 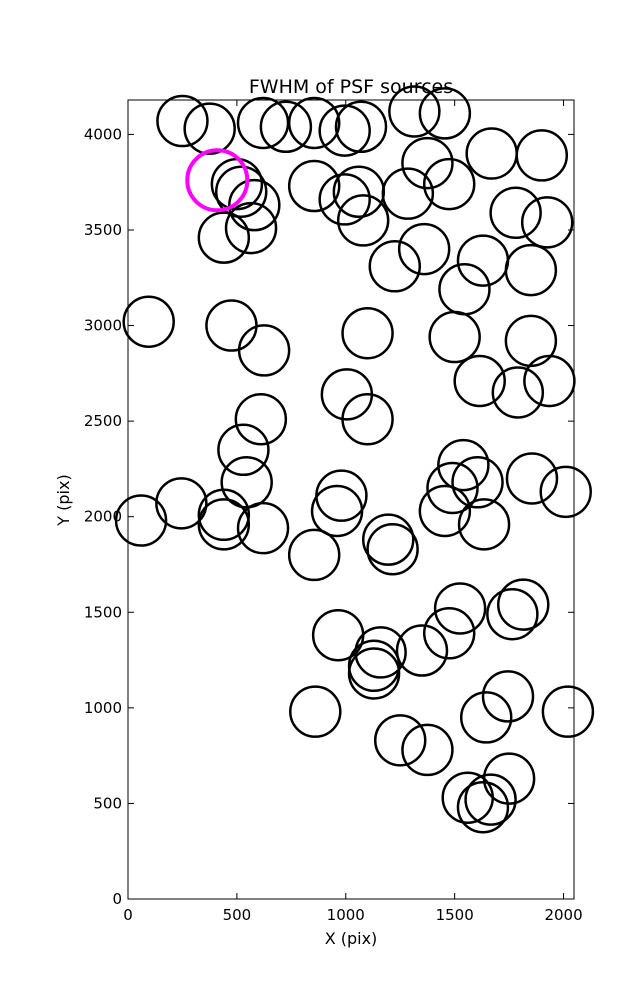 I want to click on y-tick-label: 2500, so click(x=103, y=421).